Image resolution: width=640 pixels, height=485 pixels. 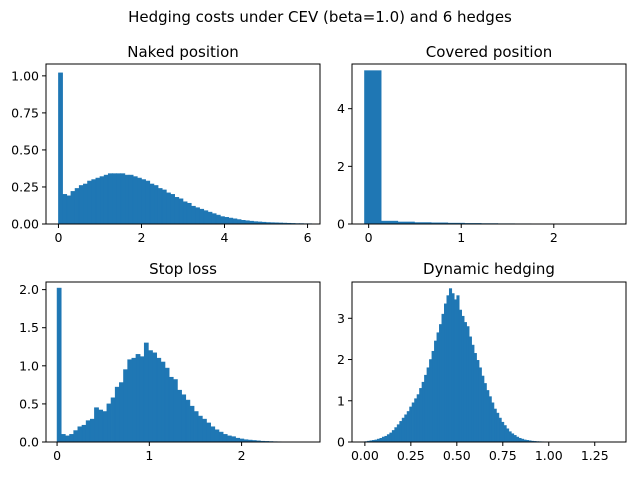 I want to click on y-tick-label: 0.00, so click(x=25, y=224).